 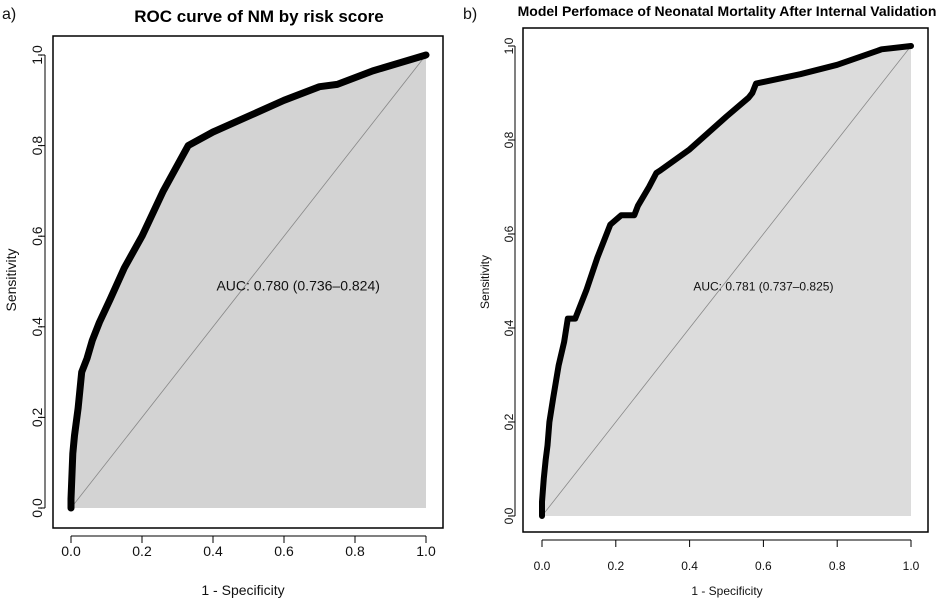 What do you see at coordinates (258, 16) in the screenshot?
I see `chart-title: ROC curve of NM by risk score` at bounding box center [258, 16].